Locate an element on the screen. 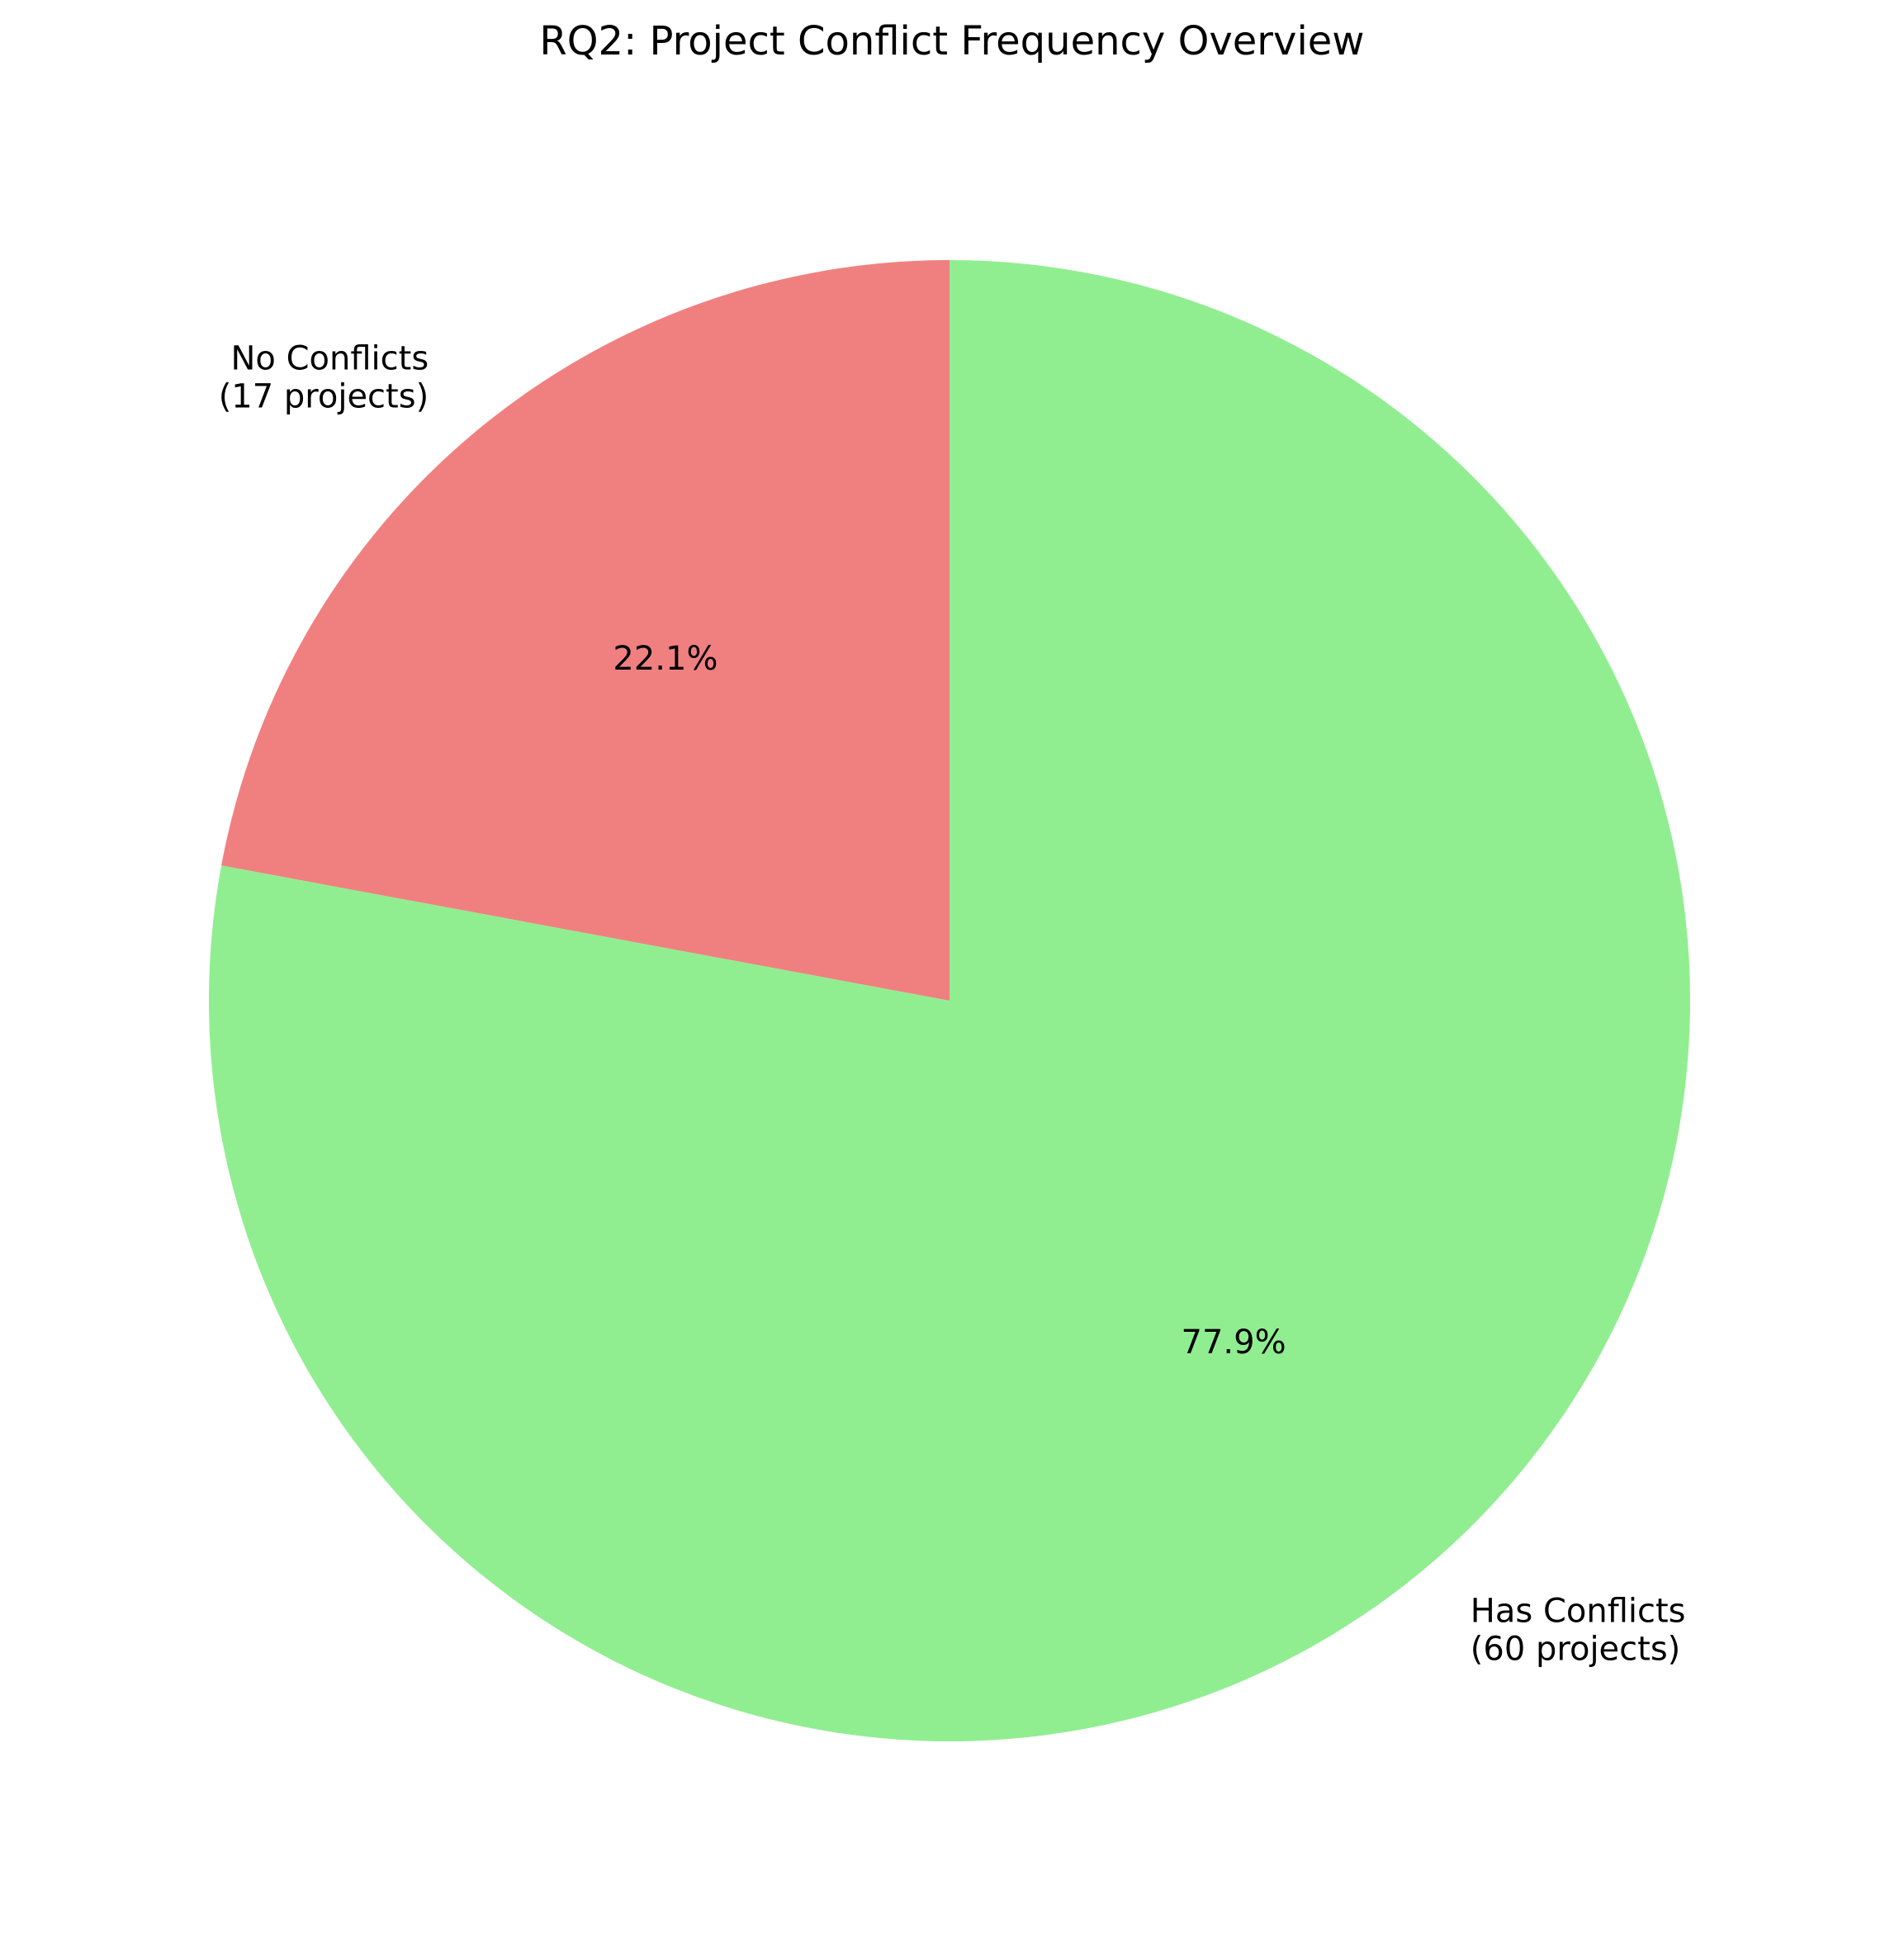 The width and height of the screenshot is (1904, 1956). slice-percent-has-conflicts: 77.9% is located at coordinates (1234, 1343).